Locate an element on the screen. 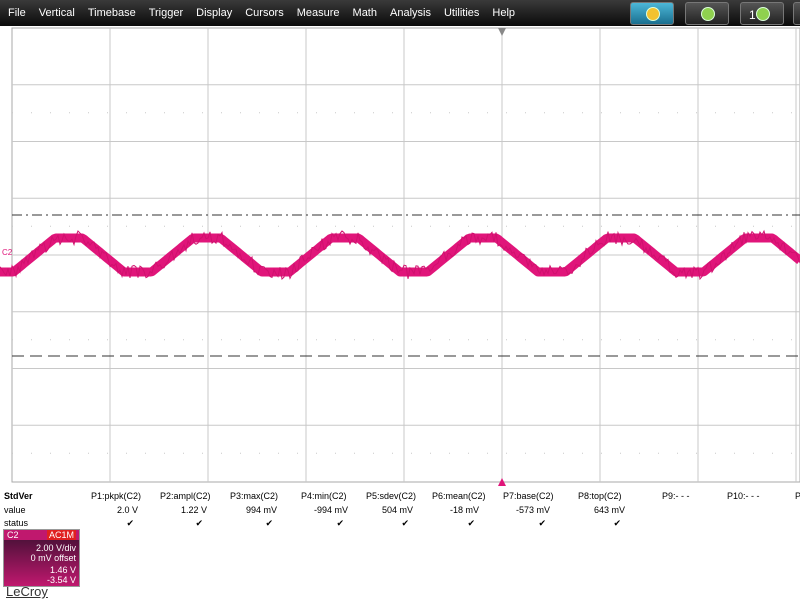 Image resolution: width=800 pixels, height=600 pixels. toolbar-number: 1 is located at coordinates (752, 15).